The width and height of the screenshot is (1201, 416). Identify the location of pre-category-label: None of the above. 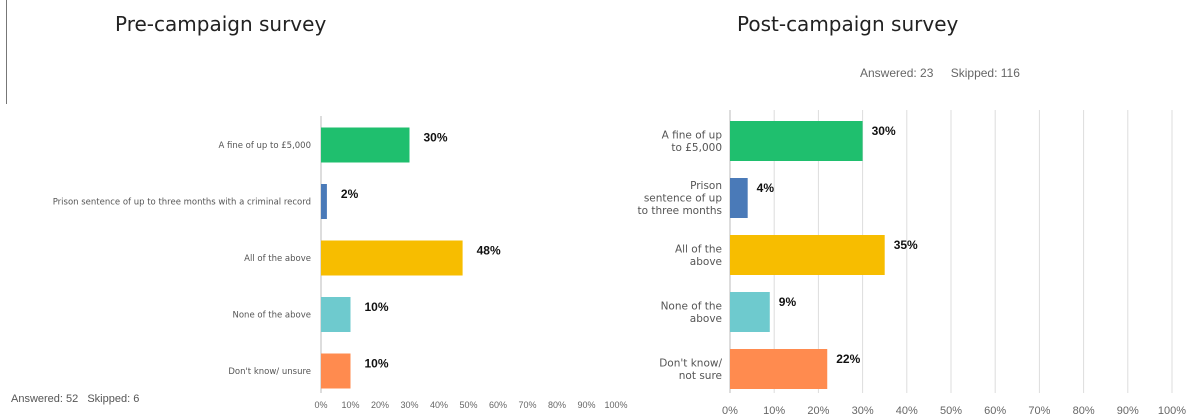
(272, 315).